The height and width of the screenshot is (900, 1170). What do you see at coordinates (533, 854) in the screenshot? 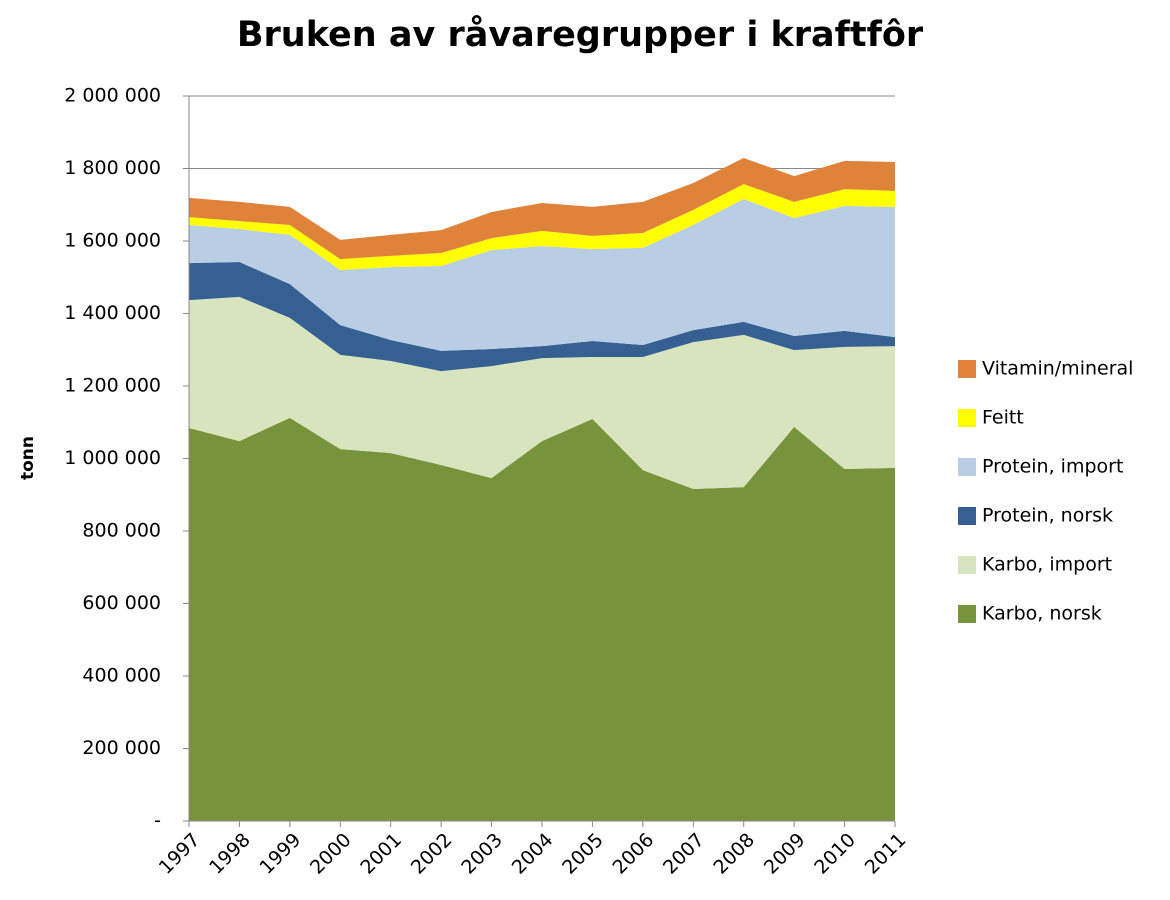
I see `x-tick-label: 2004` at bounding box center [533, 854].